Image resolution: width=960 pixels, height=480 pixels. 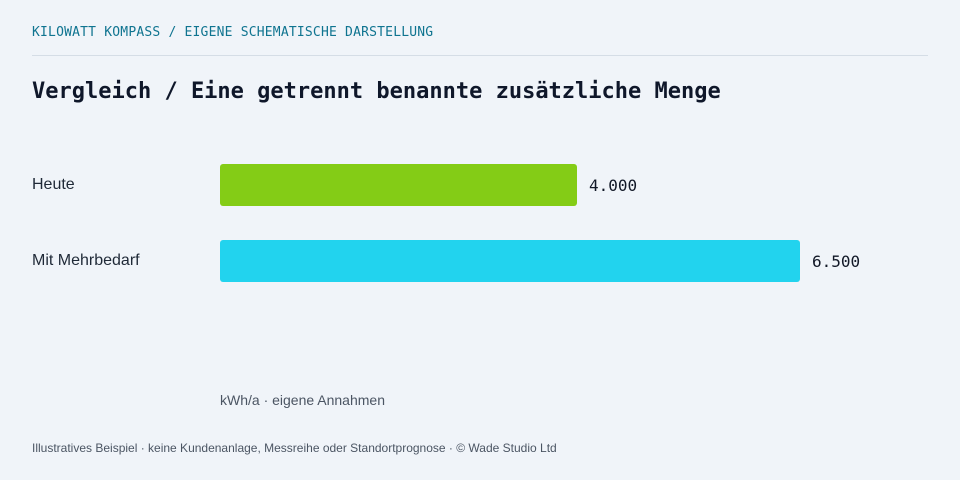 What do you see at coordinates (86, 260) in the screenshot?
I see `category-label: Mit Mehrbedarf` at bounding box center [86, 260].